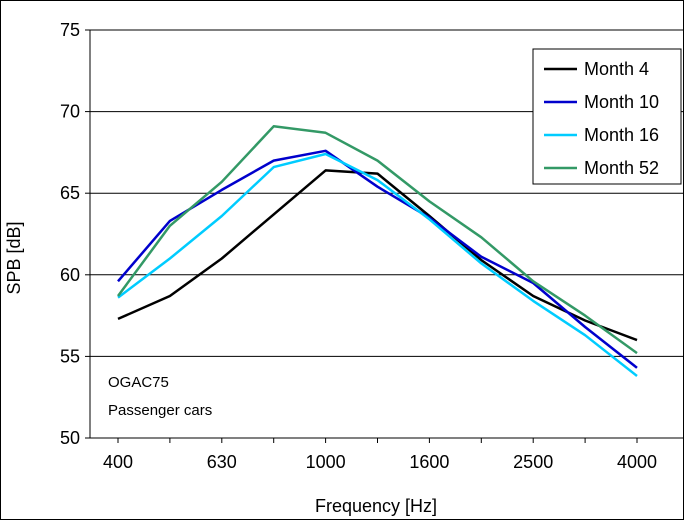 This screenshot has width=684, height=520. I want to click on legend-label: Month 52, so click(621, 168).